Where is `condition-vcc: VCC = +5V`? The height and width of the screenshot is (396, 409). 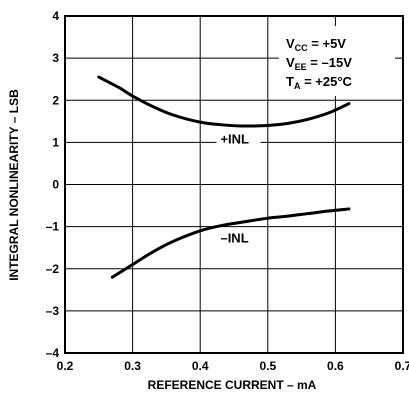 condition-vcc: VCC = +5V is located at coordinates (316, 44).